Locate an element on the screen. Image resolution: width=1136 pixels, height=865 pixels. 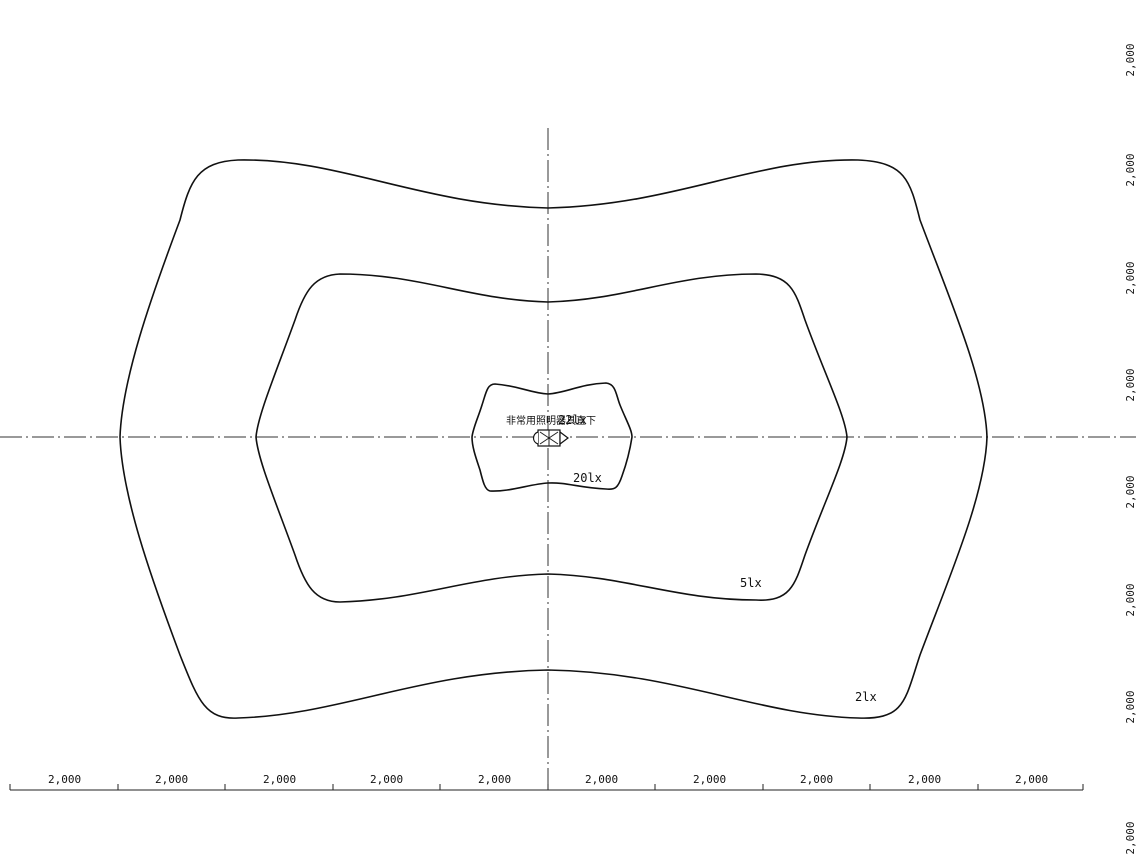
horizontal-dimension-line is located at coordinates (546, 787).